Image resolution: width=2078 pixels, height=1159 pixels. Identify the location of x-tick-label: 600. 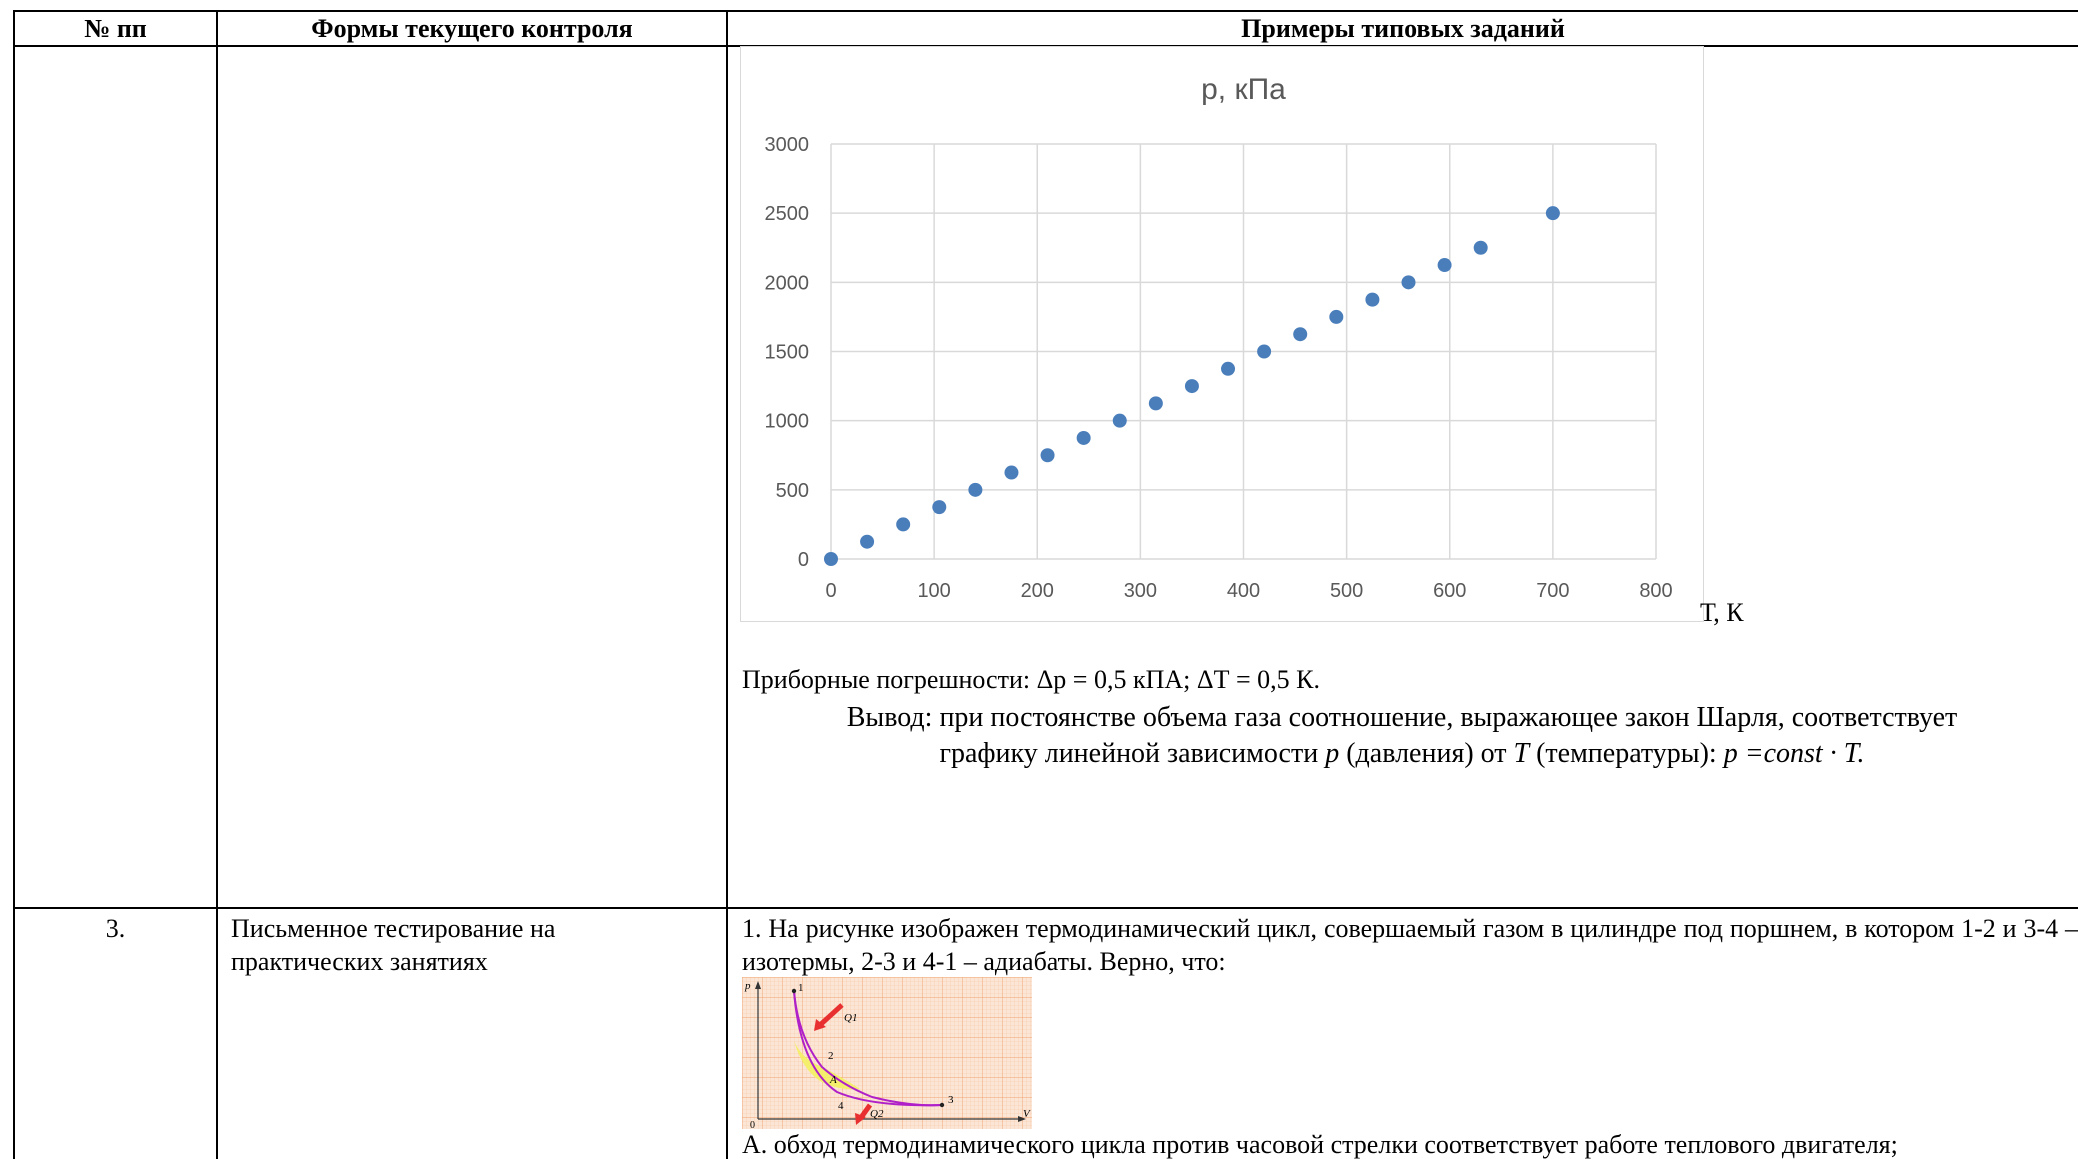
(1449, 591).